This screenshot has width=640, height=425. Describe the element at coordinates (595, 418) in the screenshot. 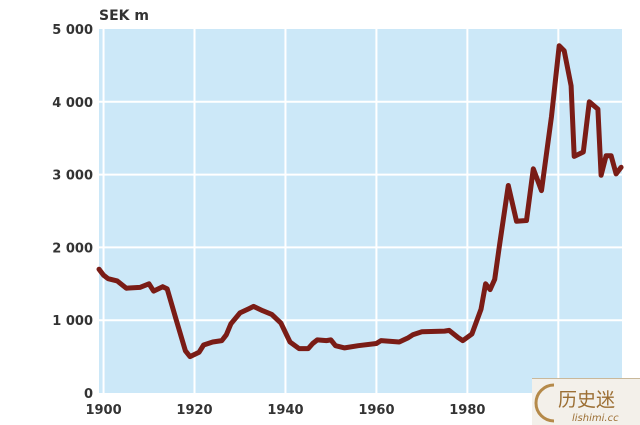

I see `svg-text: lishimi.cc` at that location.